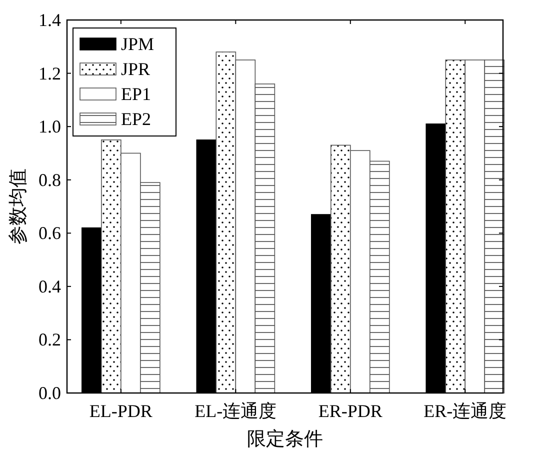  Describe the element at coordinates (136, 94) in the screenshot. I see `legend-label: EP1` at that location.